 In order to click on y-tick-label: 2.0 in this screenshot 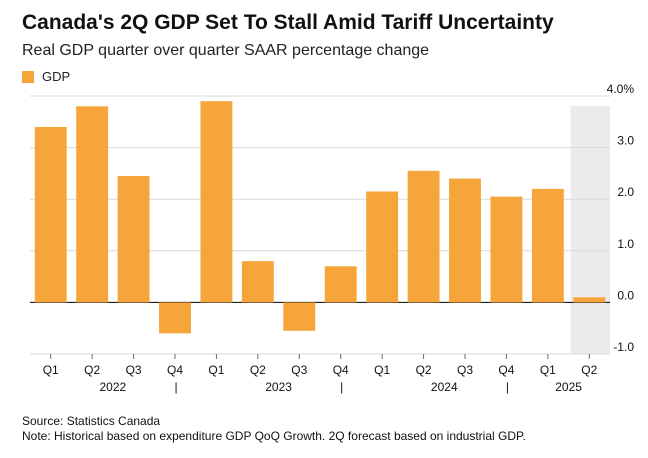, I will do `click(625, 192)`.